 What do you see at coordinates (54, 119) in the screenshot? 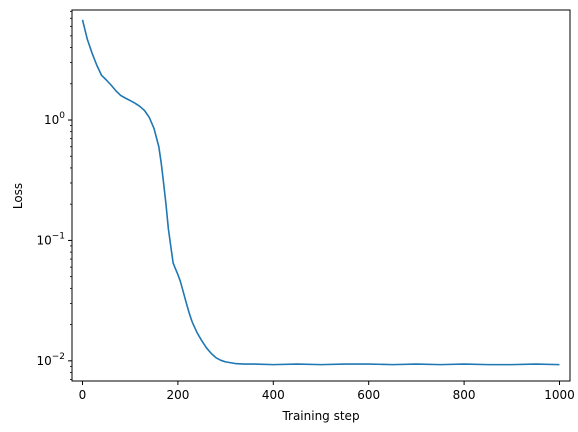
I see `y-tick-label: 10⁰` at bounding box center [54, 119].